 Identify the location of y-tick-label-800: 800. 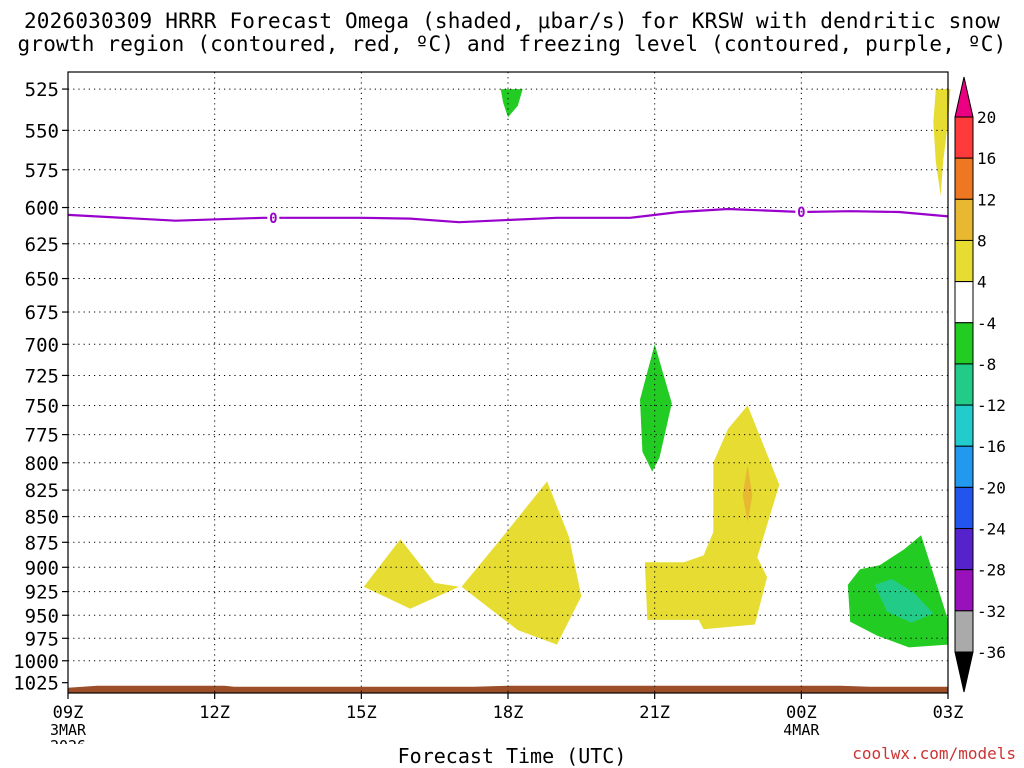
(42, 464).